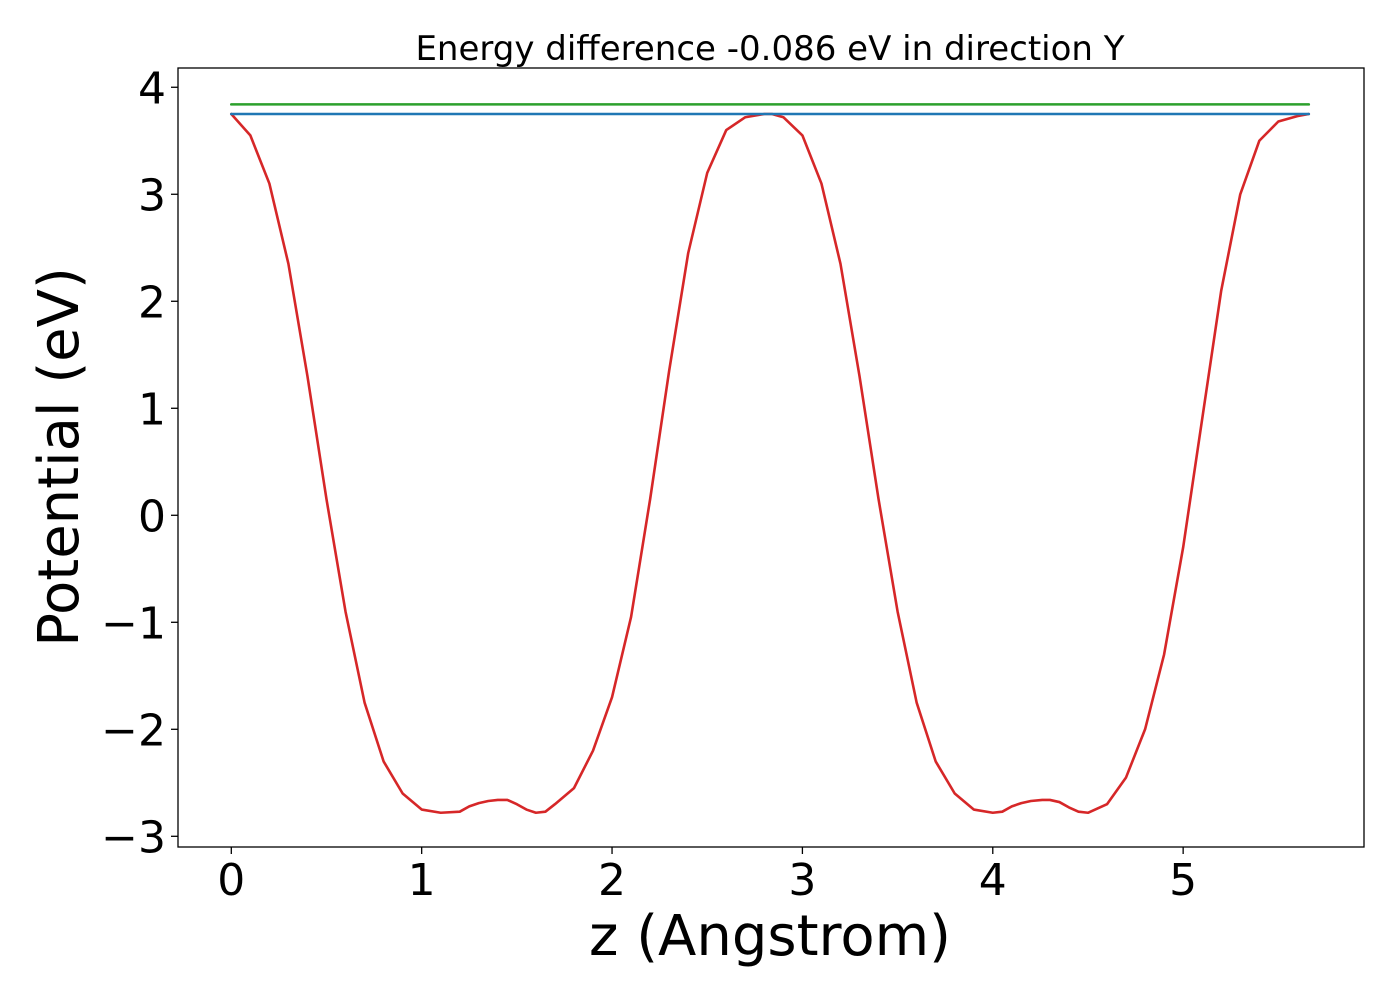 The width and height of the screenshot is (1400, 1000). Describe the element at coordinates (422, 880) in the screenshot. I see `x-tick-label: 1` at that location.